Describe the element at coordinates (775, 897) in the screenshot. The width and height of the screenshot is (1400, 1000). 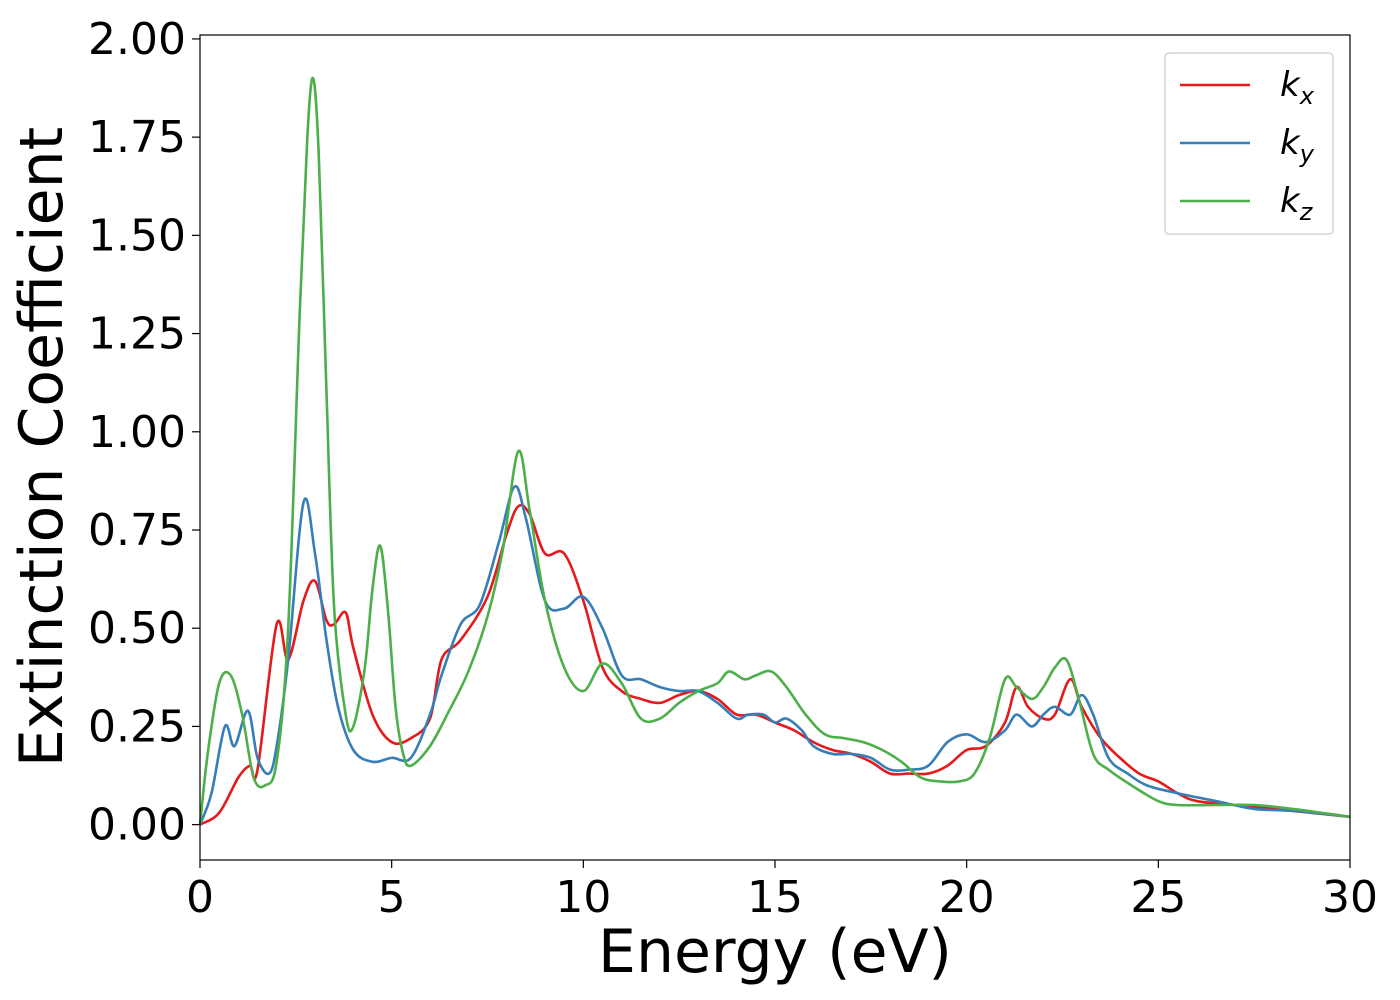
I see `x-tick-label: 15` at that location.